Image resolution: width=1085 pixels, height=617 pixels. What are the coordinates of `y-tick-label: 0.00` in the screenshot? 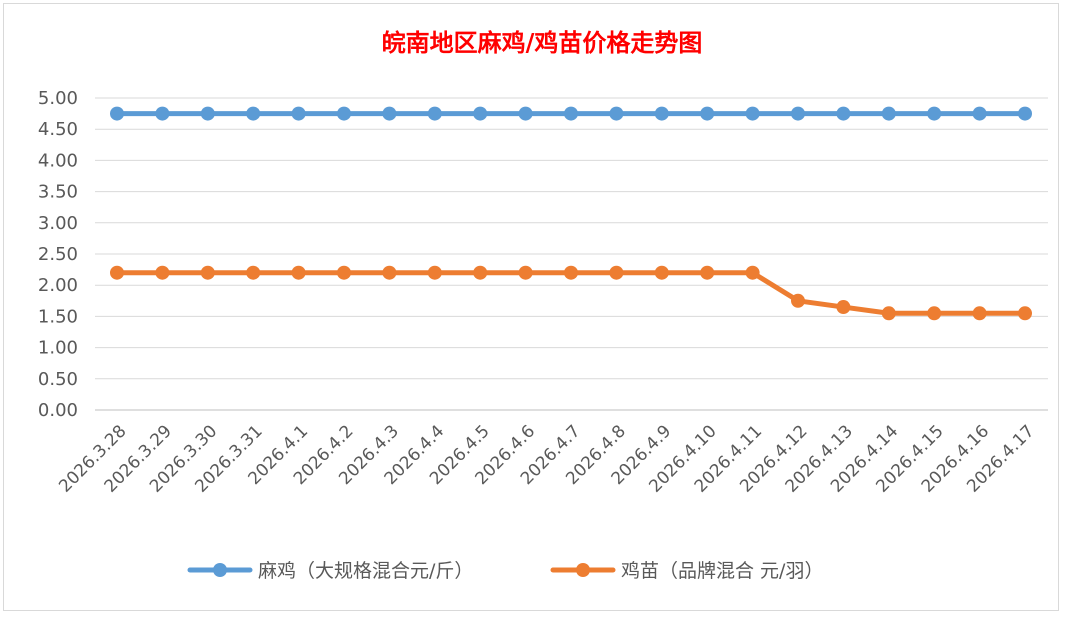 It's located at (58, 410).